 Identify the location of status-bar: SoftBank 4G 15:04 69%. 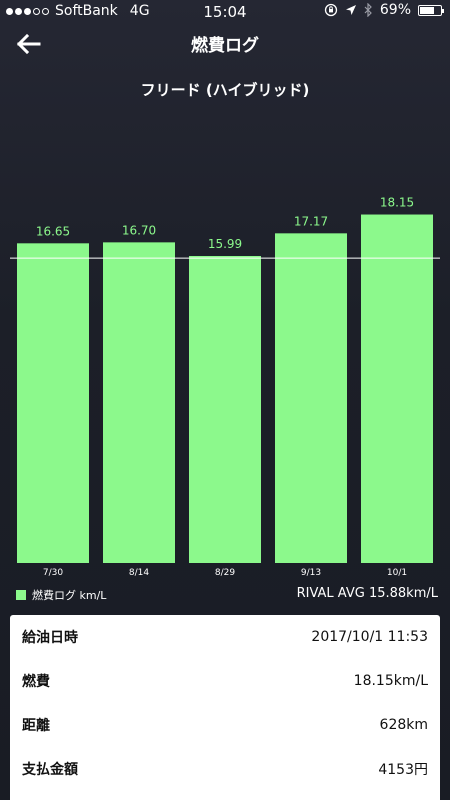
(225, 12).